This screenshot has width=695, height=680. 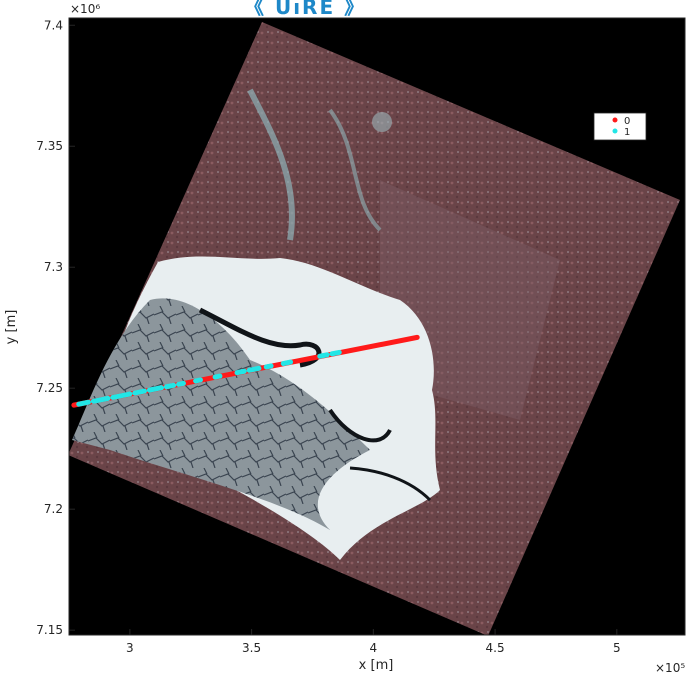 What do you see at coordinates (53, 267) in the screenshot?
I see `y-tick-label: 7.3` at bounding box center [53, 267].